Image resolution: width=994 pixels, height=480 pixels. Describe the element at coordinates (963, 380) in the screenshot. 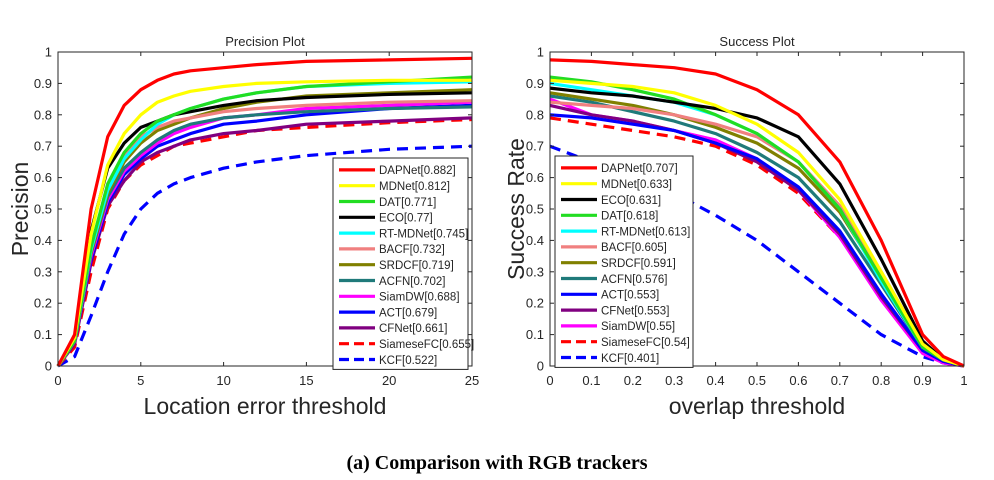

I see `x-tick-label: 1` at that location.